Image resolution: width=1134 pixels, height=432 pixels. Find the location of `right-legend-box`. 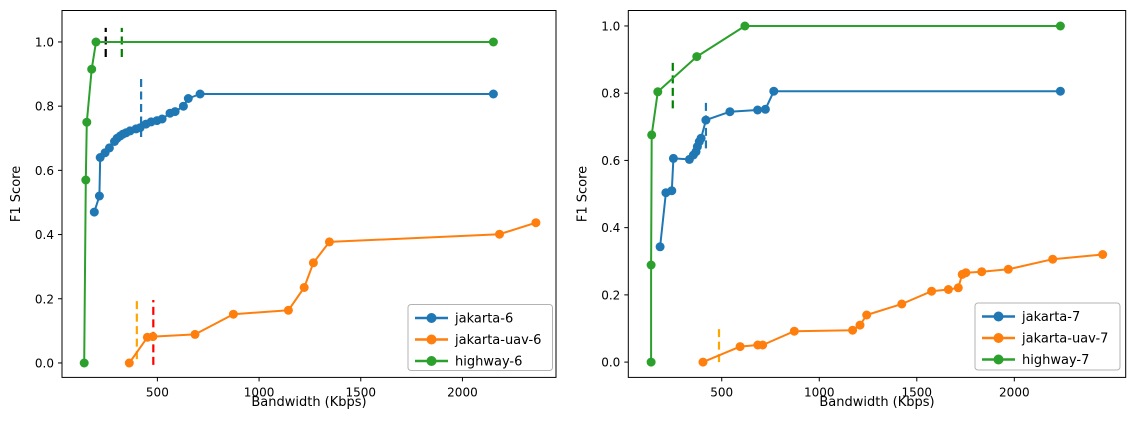

right-legend-box is located at coordinates (1047, 336).